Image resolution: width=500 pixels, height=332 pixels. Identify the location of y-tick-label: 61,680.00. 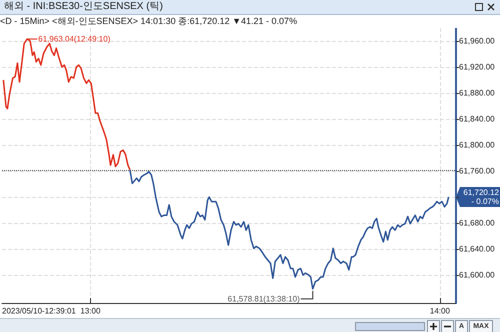
(477, 223).